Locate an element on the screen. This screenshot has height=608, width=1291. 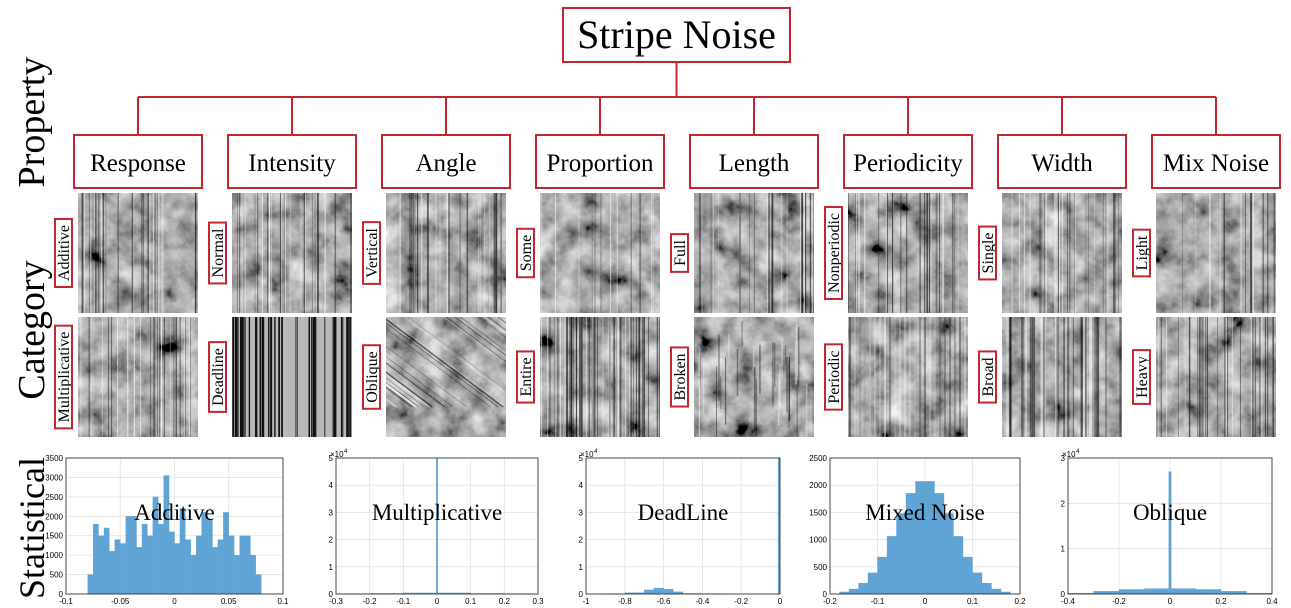
category-label: Broken is located at coordinates (680, 376).